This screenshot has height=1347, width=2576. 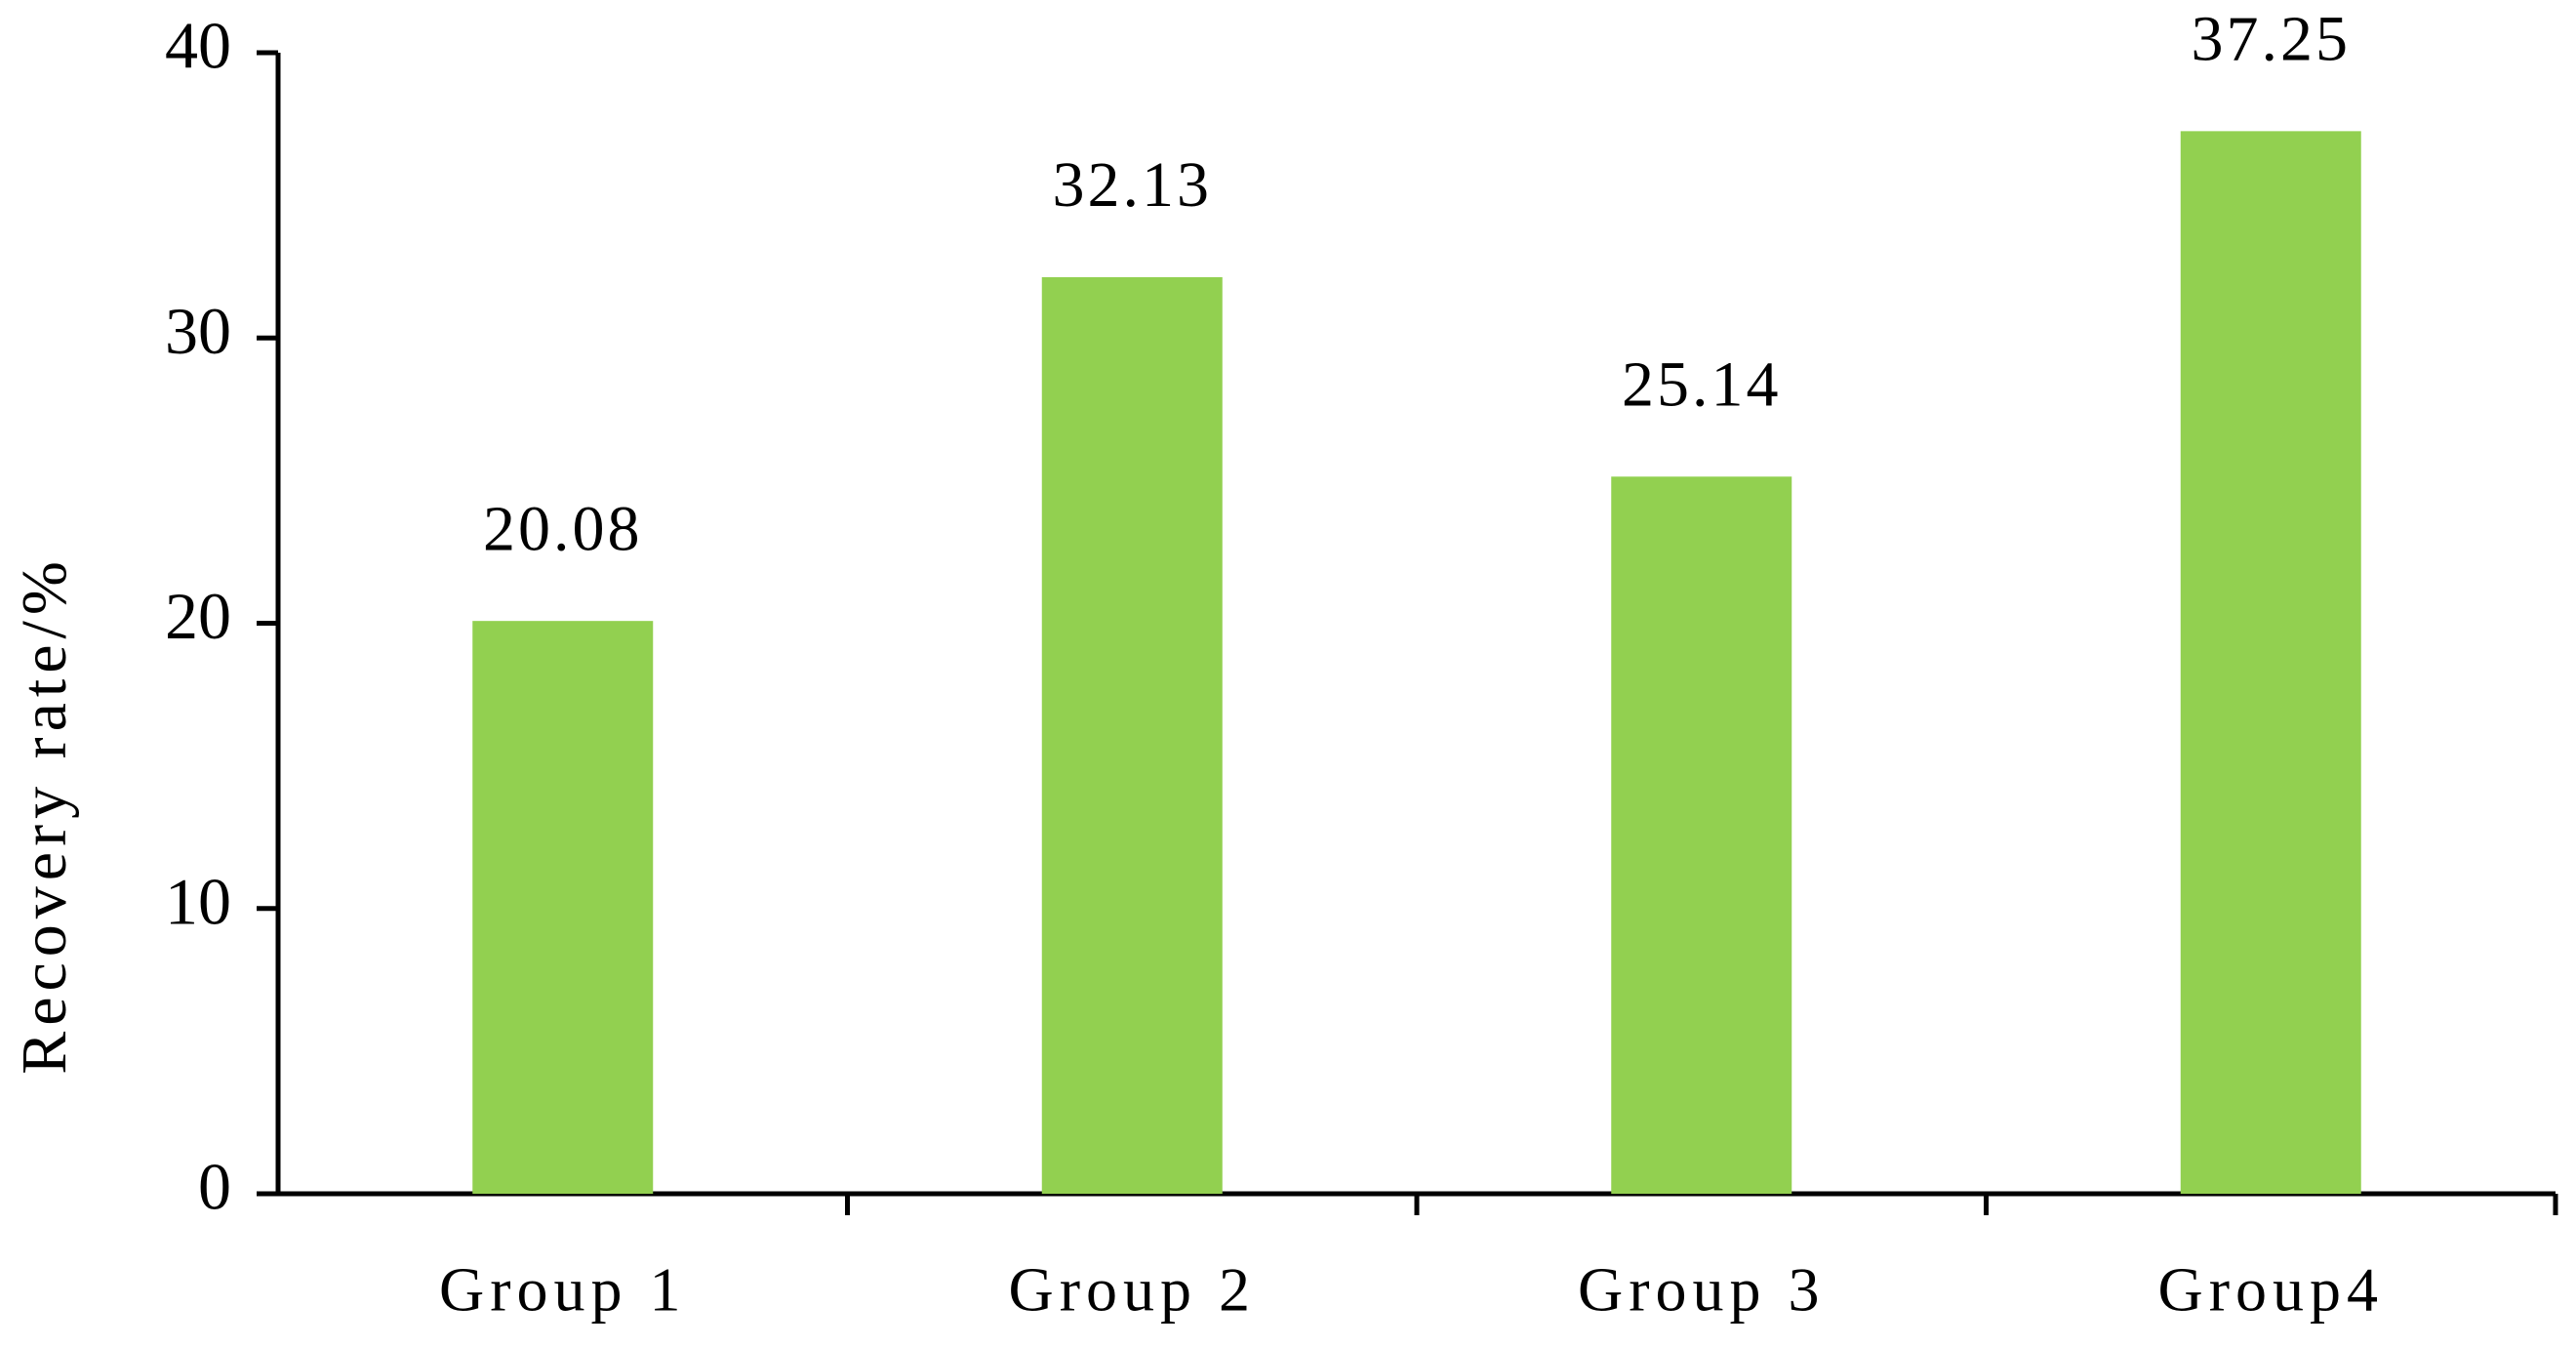 What do you see at coordinates (198, 331) in the screenshot?
I see `y-tick-label: 30` at bounding box center [198, 331].